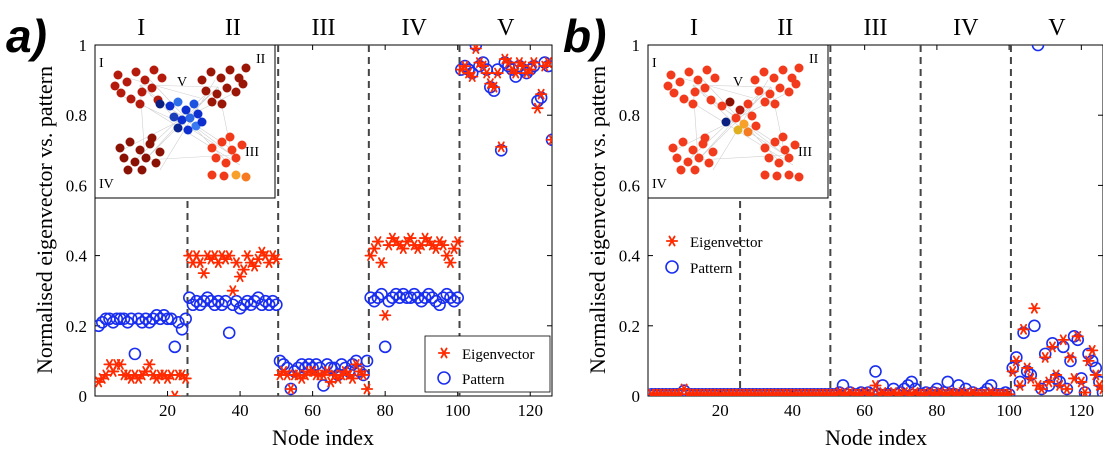 The height and width of the screenshot is (449, 1103). Describe the element at coordinates (726, 243) in the screenshot. I see `legend-eigenvector-label: Eigenvector` at that location.